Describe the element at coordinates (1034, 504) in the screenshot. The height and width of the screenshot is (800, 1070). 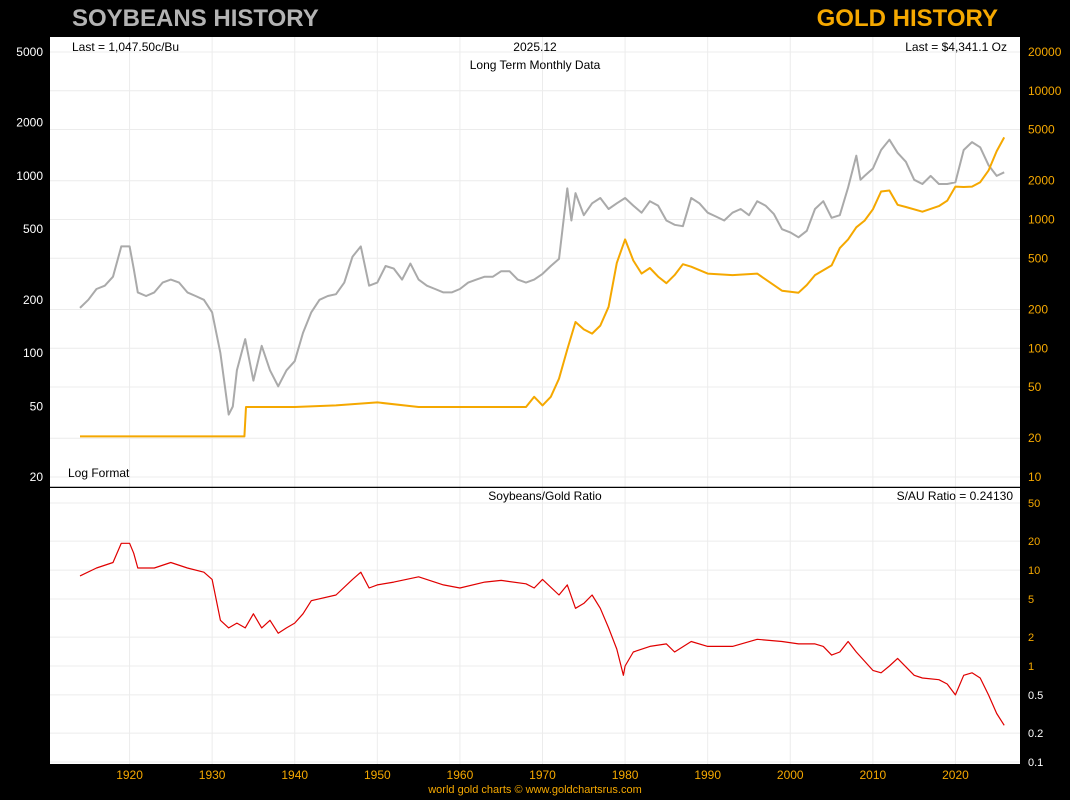
I see `ratio-tick-label: 50` at that location.